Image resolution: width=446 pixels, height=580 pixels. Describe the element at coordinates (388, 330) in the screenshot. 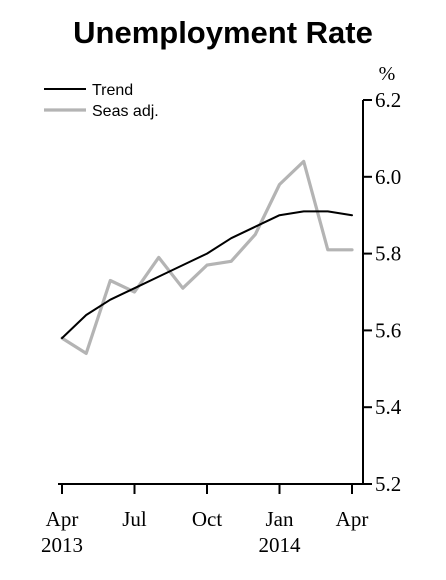

I see `y-tick-label: 5.6` at that location.